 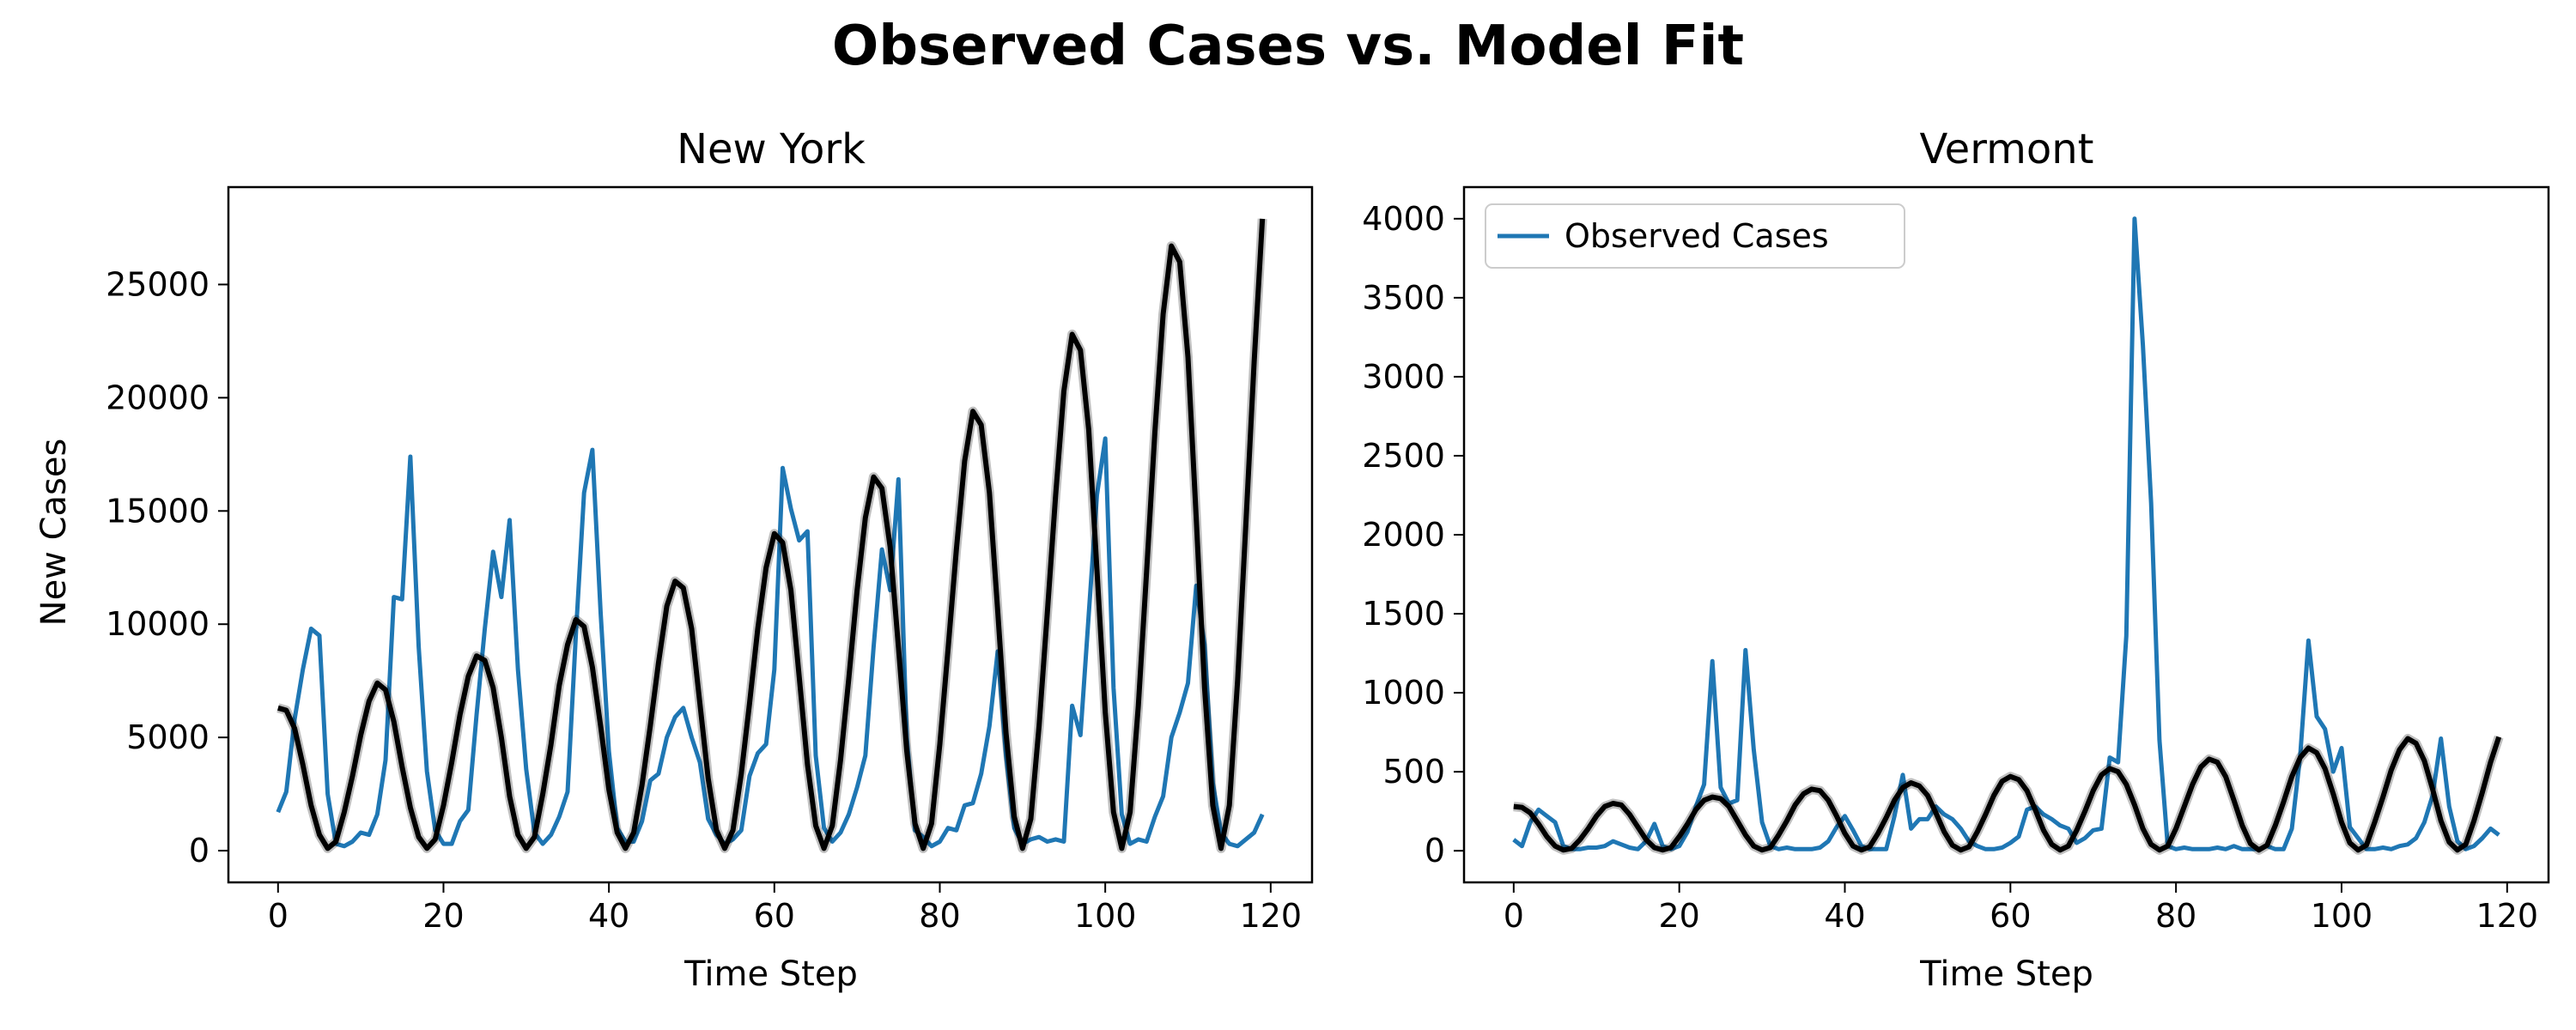 I want to click on y-tick-label: 2500, so click(x=1404, y=456).